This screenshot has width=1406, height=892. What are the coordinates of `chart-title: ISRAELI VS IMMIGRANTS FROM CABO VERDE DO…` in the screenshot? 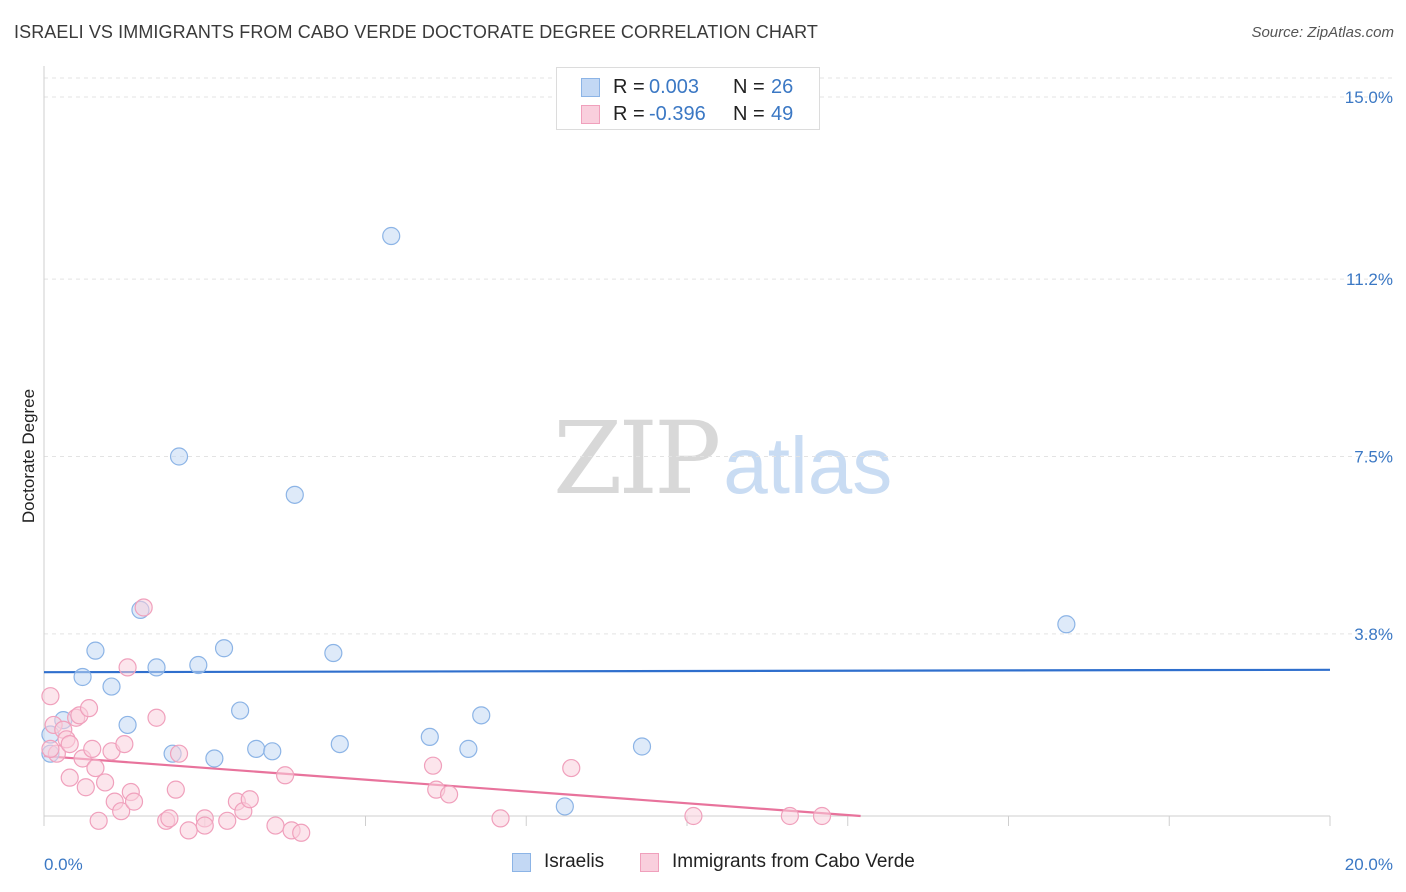 It's located at (416, 32).